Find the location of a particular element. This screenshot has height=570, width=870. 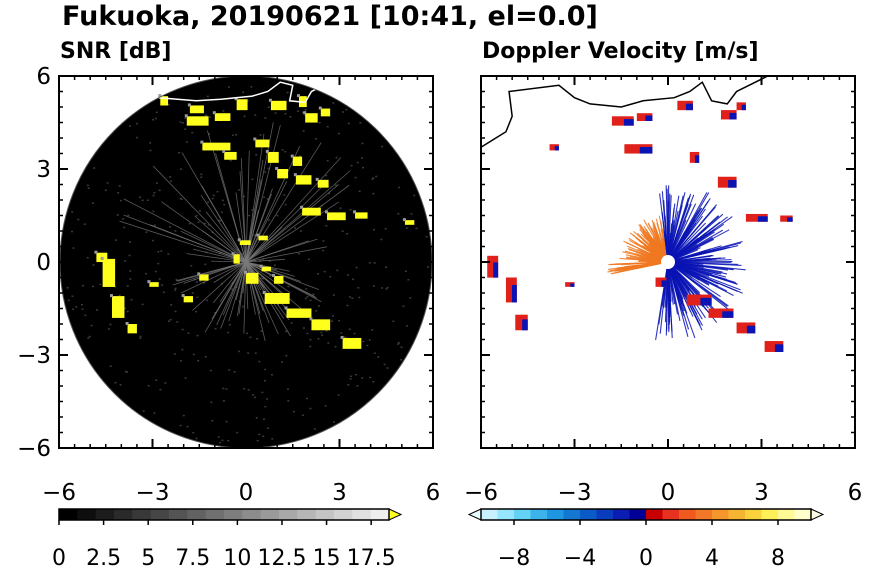

velocity-echo-negative is located at coordinates (790, 219).